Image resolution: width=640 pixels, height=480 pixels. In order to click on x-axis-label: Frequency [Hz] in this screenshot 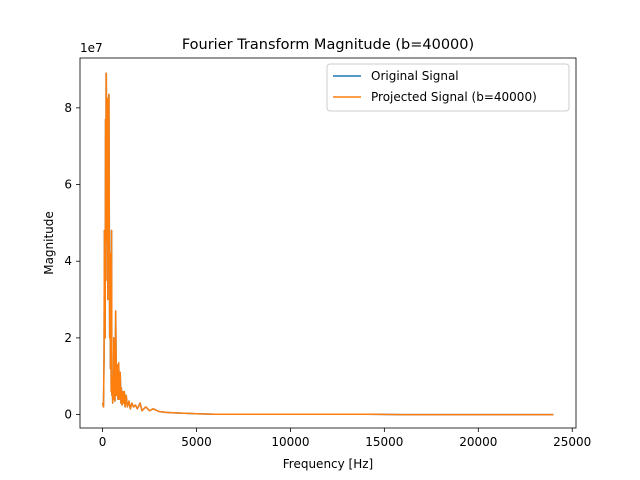, I will do `click(328, 464)`.